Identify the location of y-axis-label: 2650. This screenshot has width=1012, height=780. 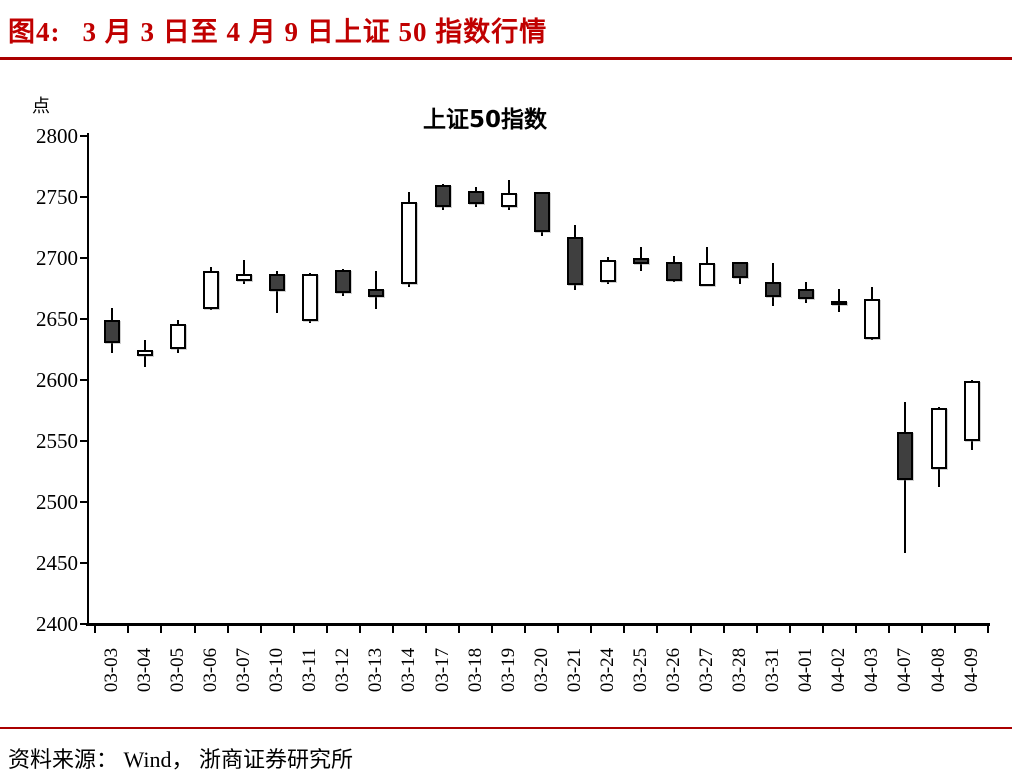
(57, 319).